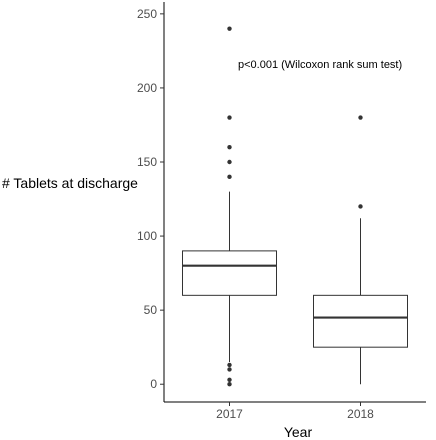 This screenshot has height=440, width=436. What do you see at coordinates (70, 183) in the screenshot?
I see `y-axis-title: # Tablets at discharge` at bounding box center [70, 183].